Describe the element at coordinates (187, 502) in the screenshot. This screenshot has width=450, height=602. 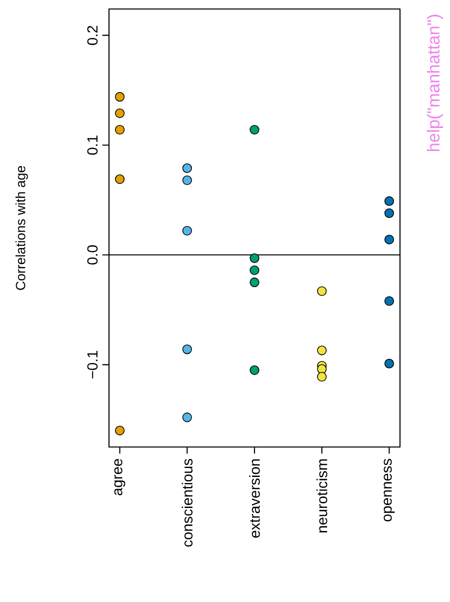
I see `x-tick-label: conscientious` at that location.